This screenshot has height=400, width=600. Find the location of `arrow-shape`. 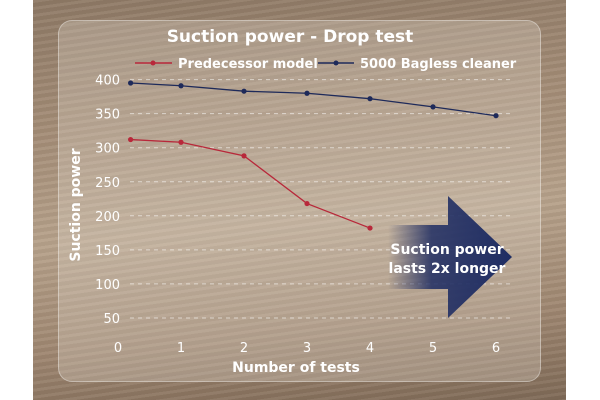

arrow-shape is located at coordinates (450, 257).